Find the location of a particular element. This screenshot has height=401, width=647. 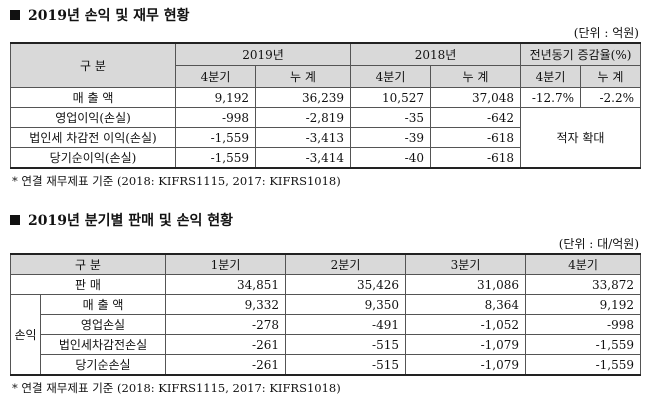

section-title: 2019년 분기별 판매 및 손익 현황 is located at coordinates (121, 220).